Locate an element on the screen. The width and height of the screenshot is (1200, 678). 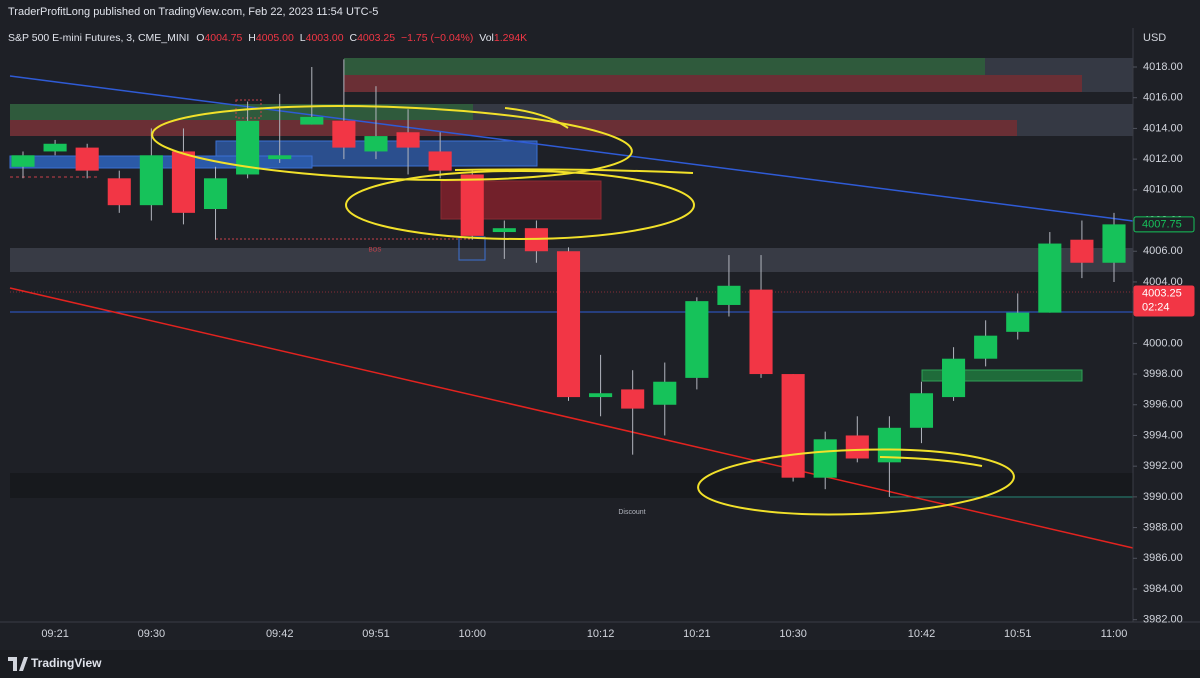
x-tick-label: 09:51 is located at coordinates (376, 634).